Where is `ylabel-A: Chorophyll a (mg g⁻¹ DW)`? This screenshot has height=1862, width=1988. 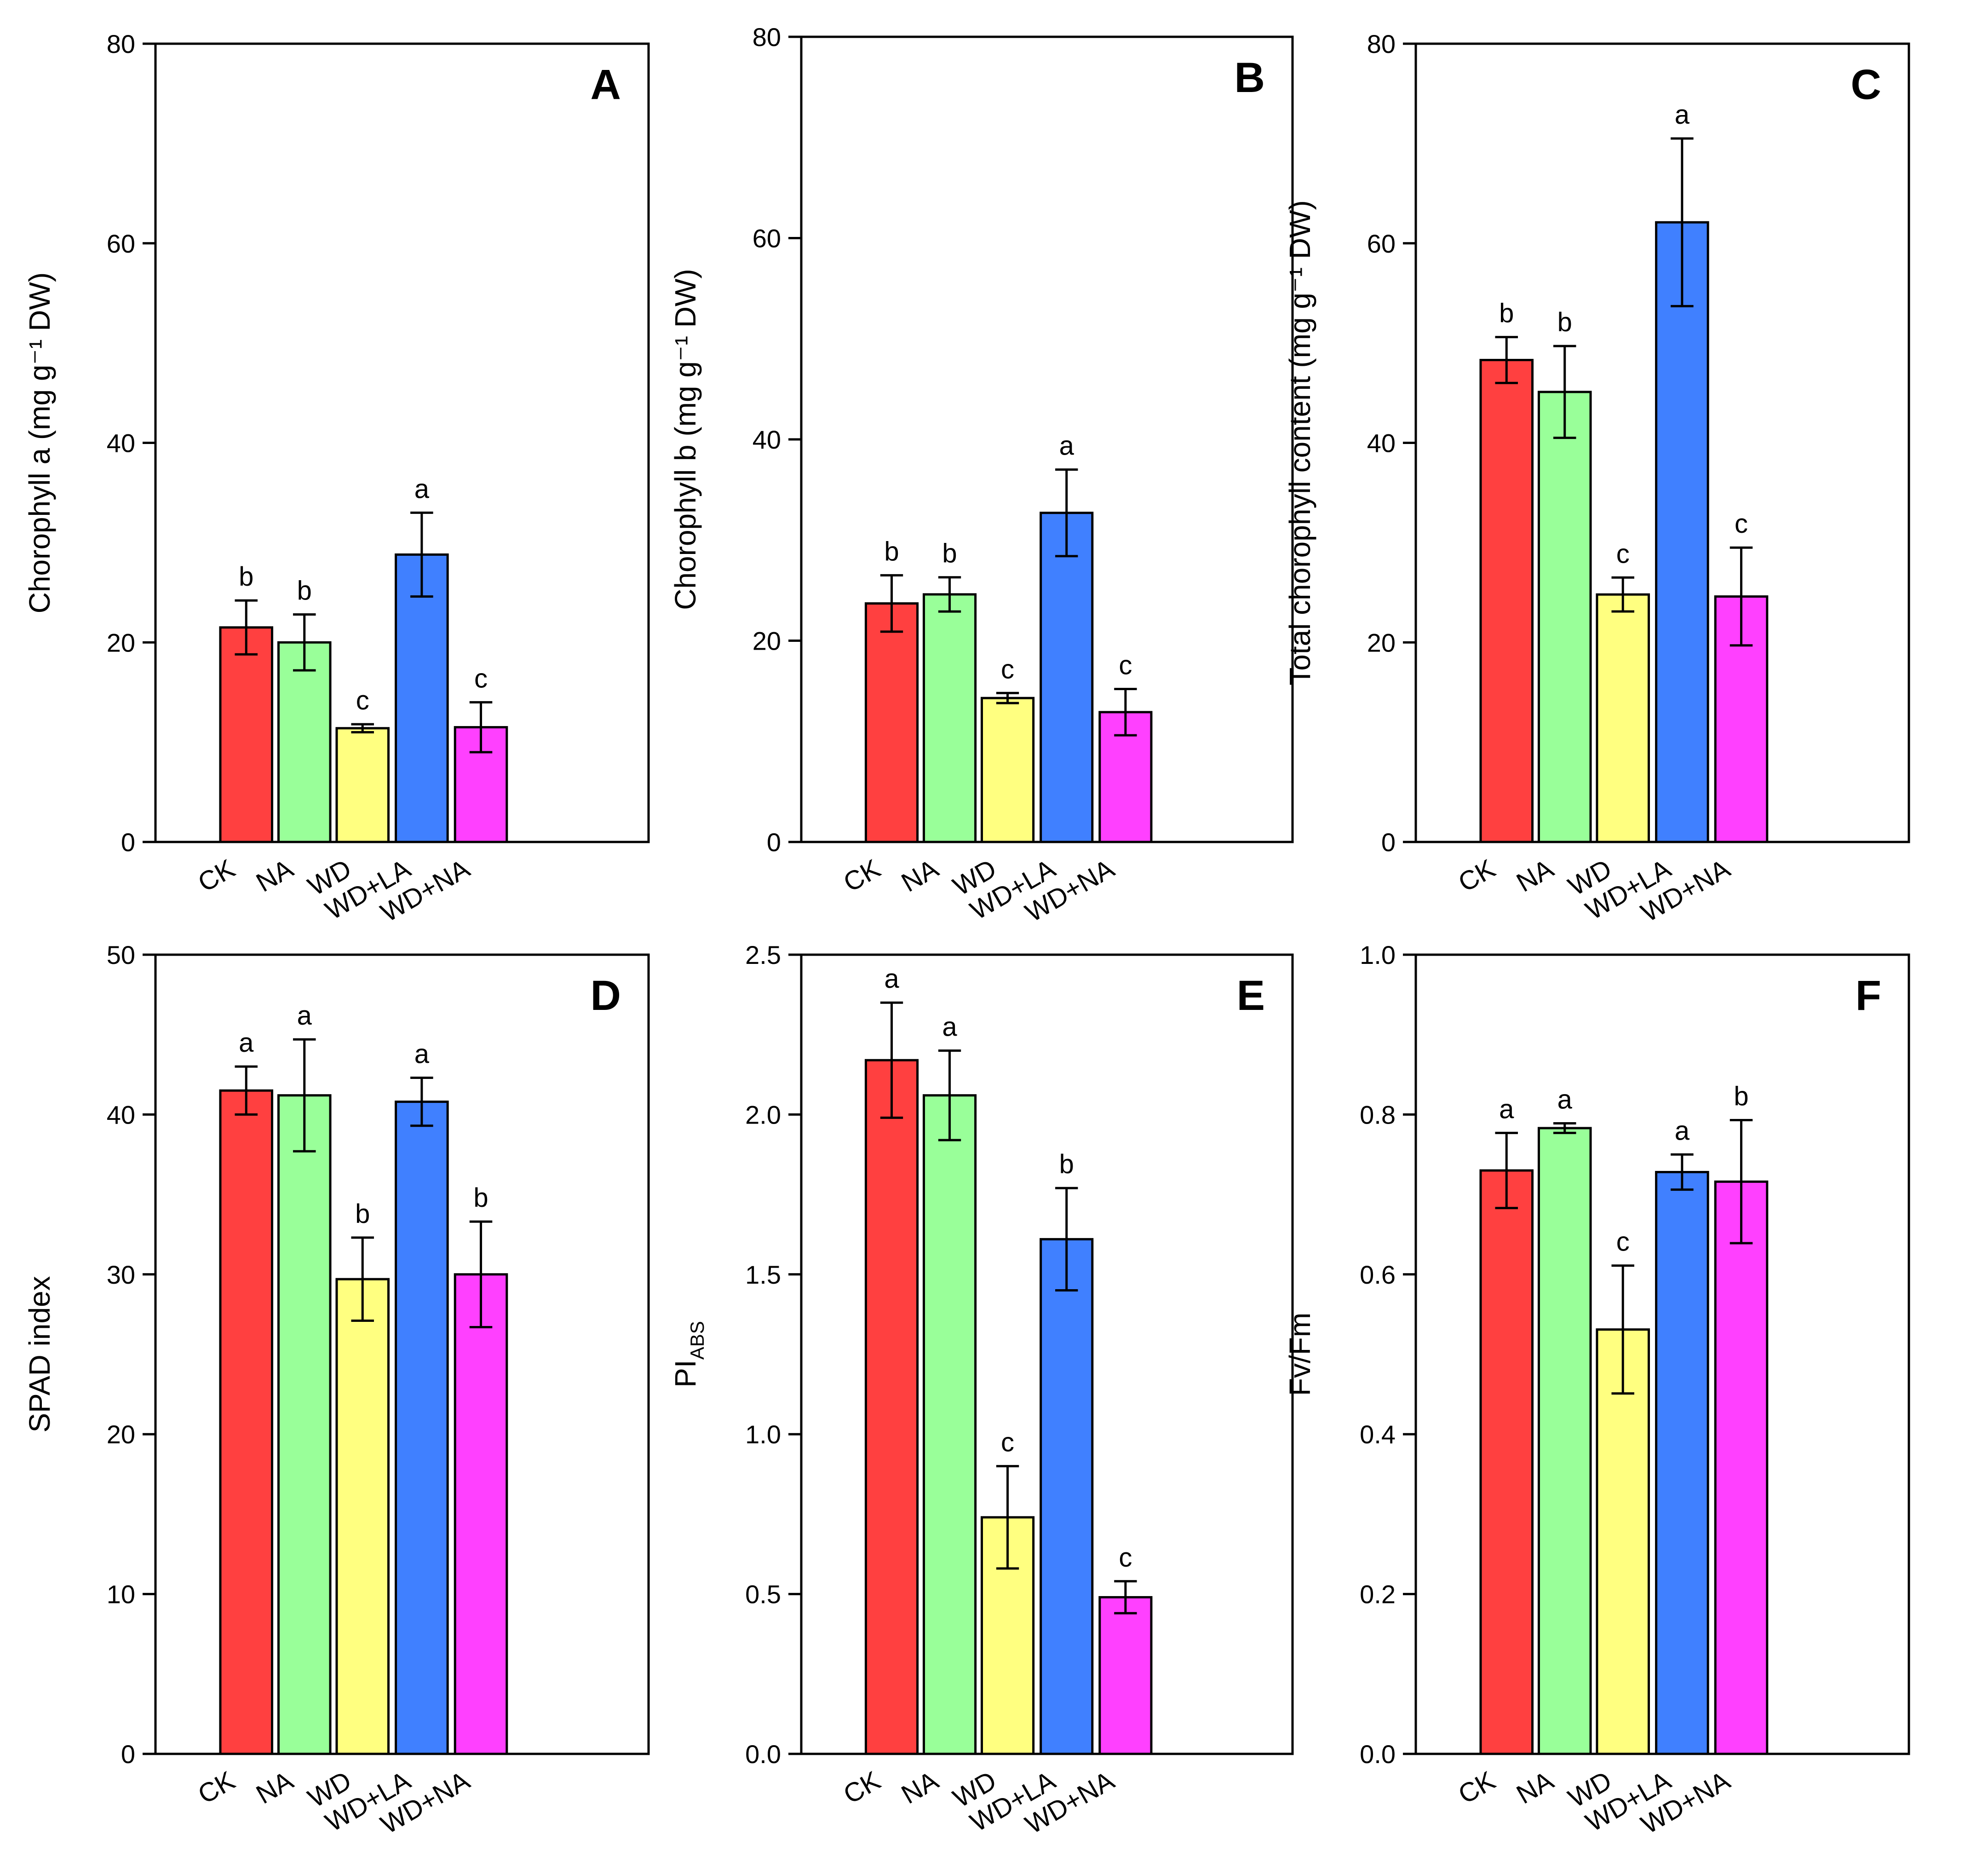 ylabel-A: Chorophyll a (mg g⁻¹ DW) is located at coordinates (39, 443).